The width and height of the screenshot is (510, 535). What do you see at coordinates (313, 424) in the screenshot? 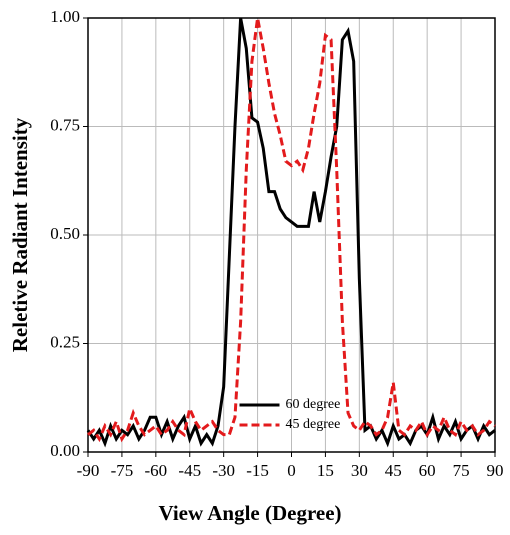
I see `legend-label: 45 degree` at bounding box center [313, 424].